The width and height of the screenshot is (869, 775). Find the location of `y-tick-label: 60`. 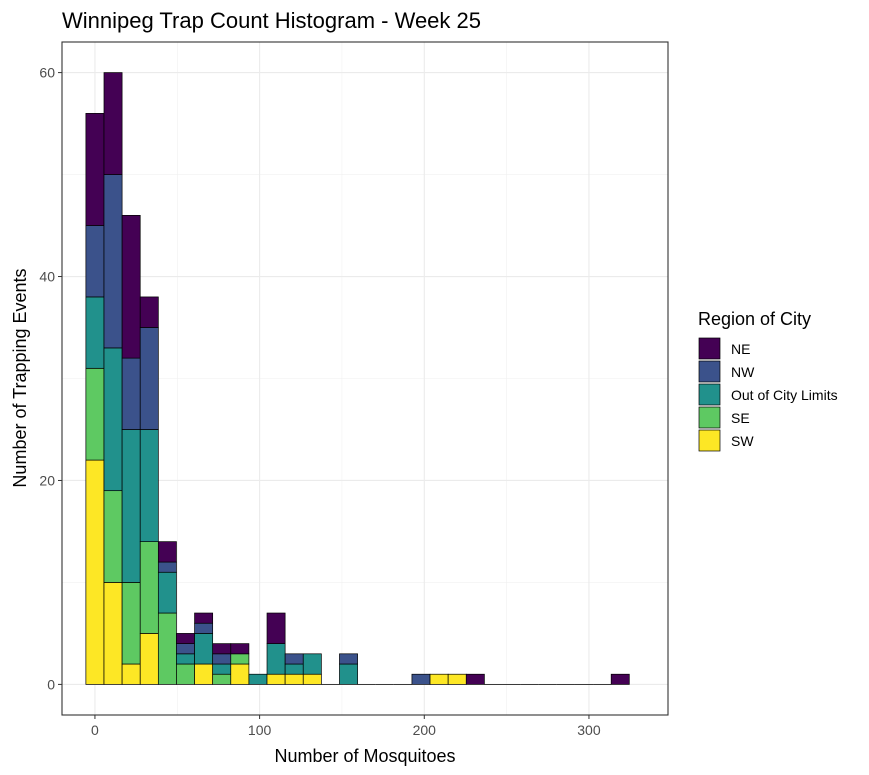

y-tick-label: 60 is located at coordinates (47, 73).